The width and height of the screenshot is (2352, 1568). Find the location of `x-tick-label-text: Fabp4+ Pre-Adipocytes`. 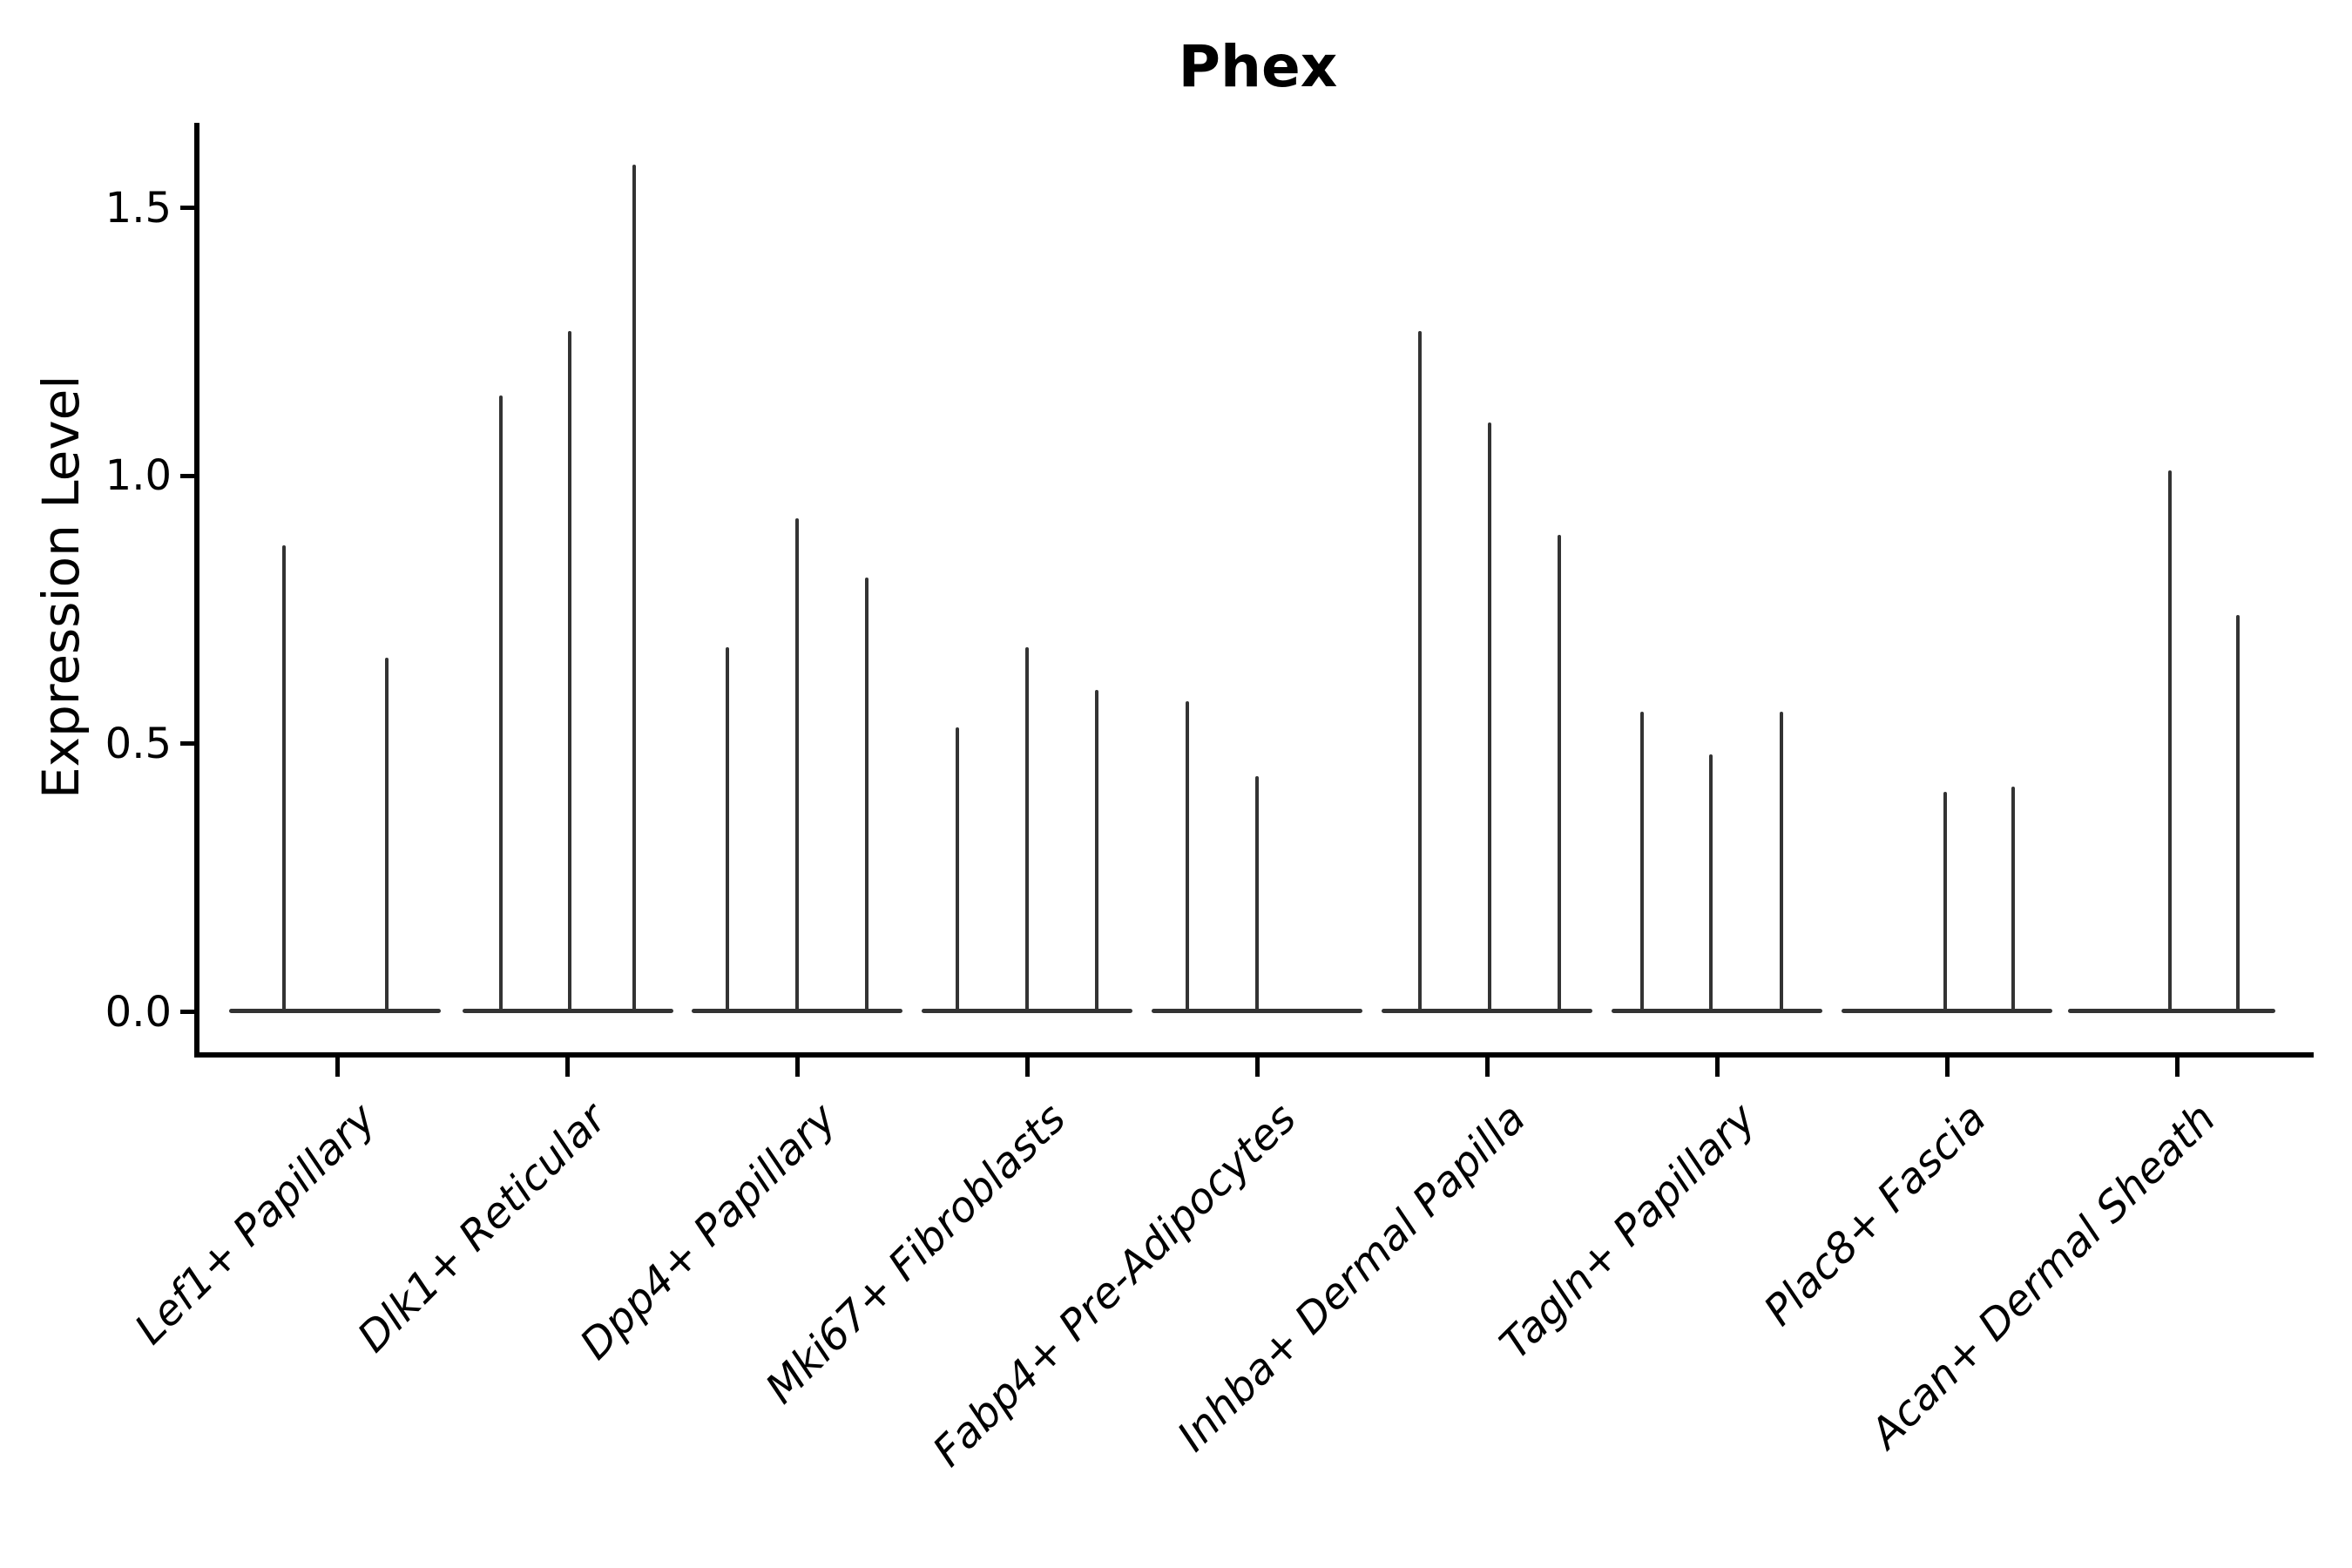

x-tick-label-text: Fabp4+ Pre-Adipocytes is located at coordinates (1114, 1285).